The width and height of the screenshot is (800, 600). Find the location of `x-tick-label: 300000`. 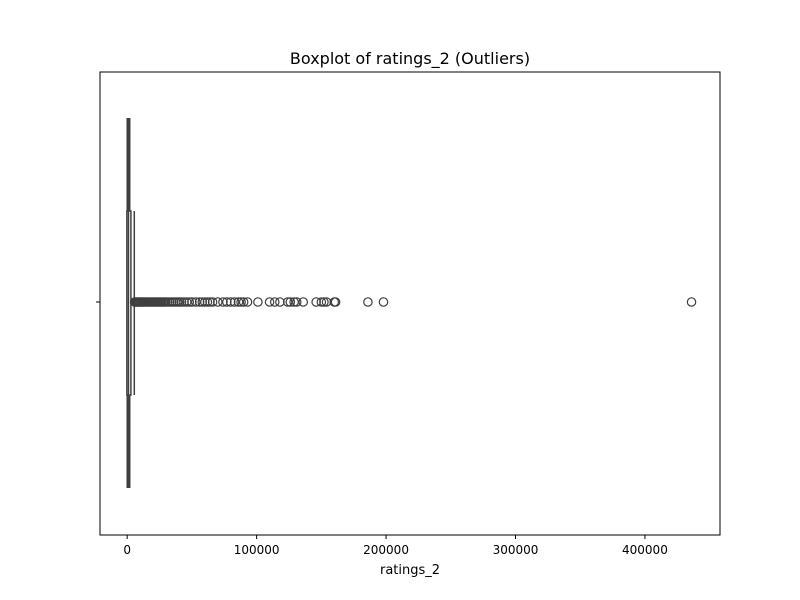

x-tick-label: 300000 is located at coordinates (516, 550).